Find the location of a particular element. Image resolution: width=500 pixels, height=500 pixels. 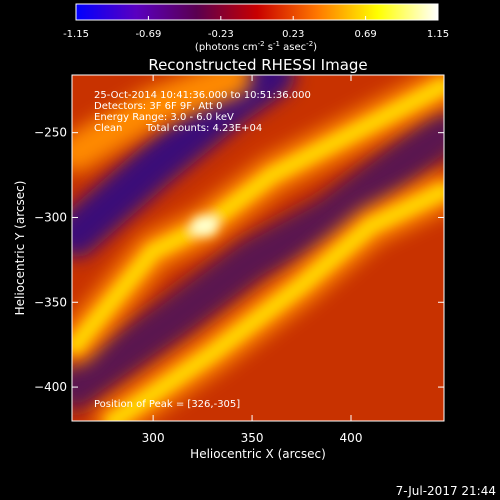

y-axis-label: Heliocentric Y (arcsec) is located at coordinates (20, 248).